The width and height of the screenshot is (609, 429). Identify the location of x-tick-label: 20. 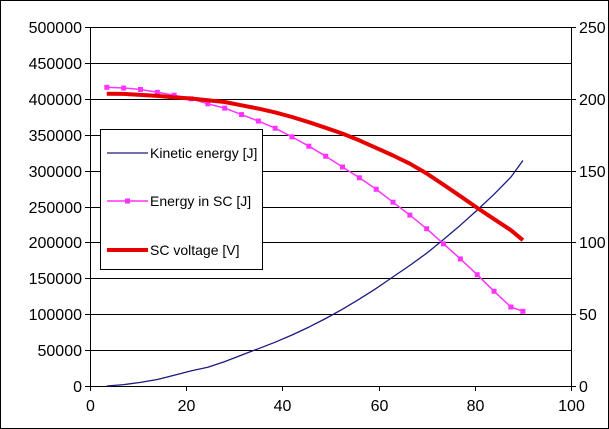
(187, 406).